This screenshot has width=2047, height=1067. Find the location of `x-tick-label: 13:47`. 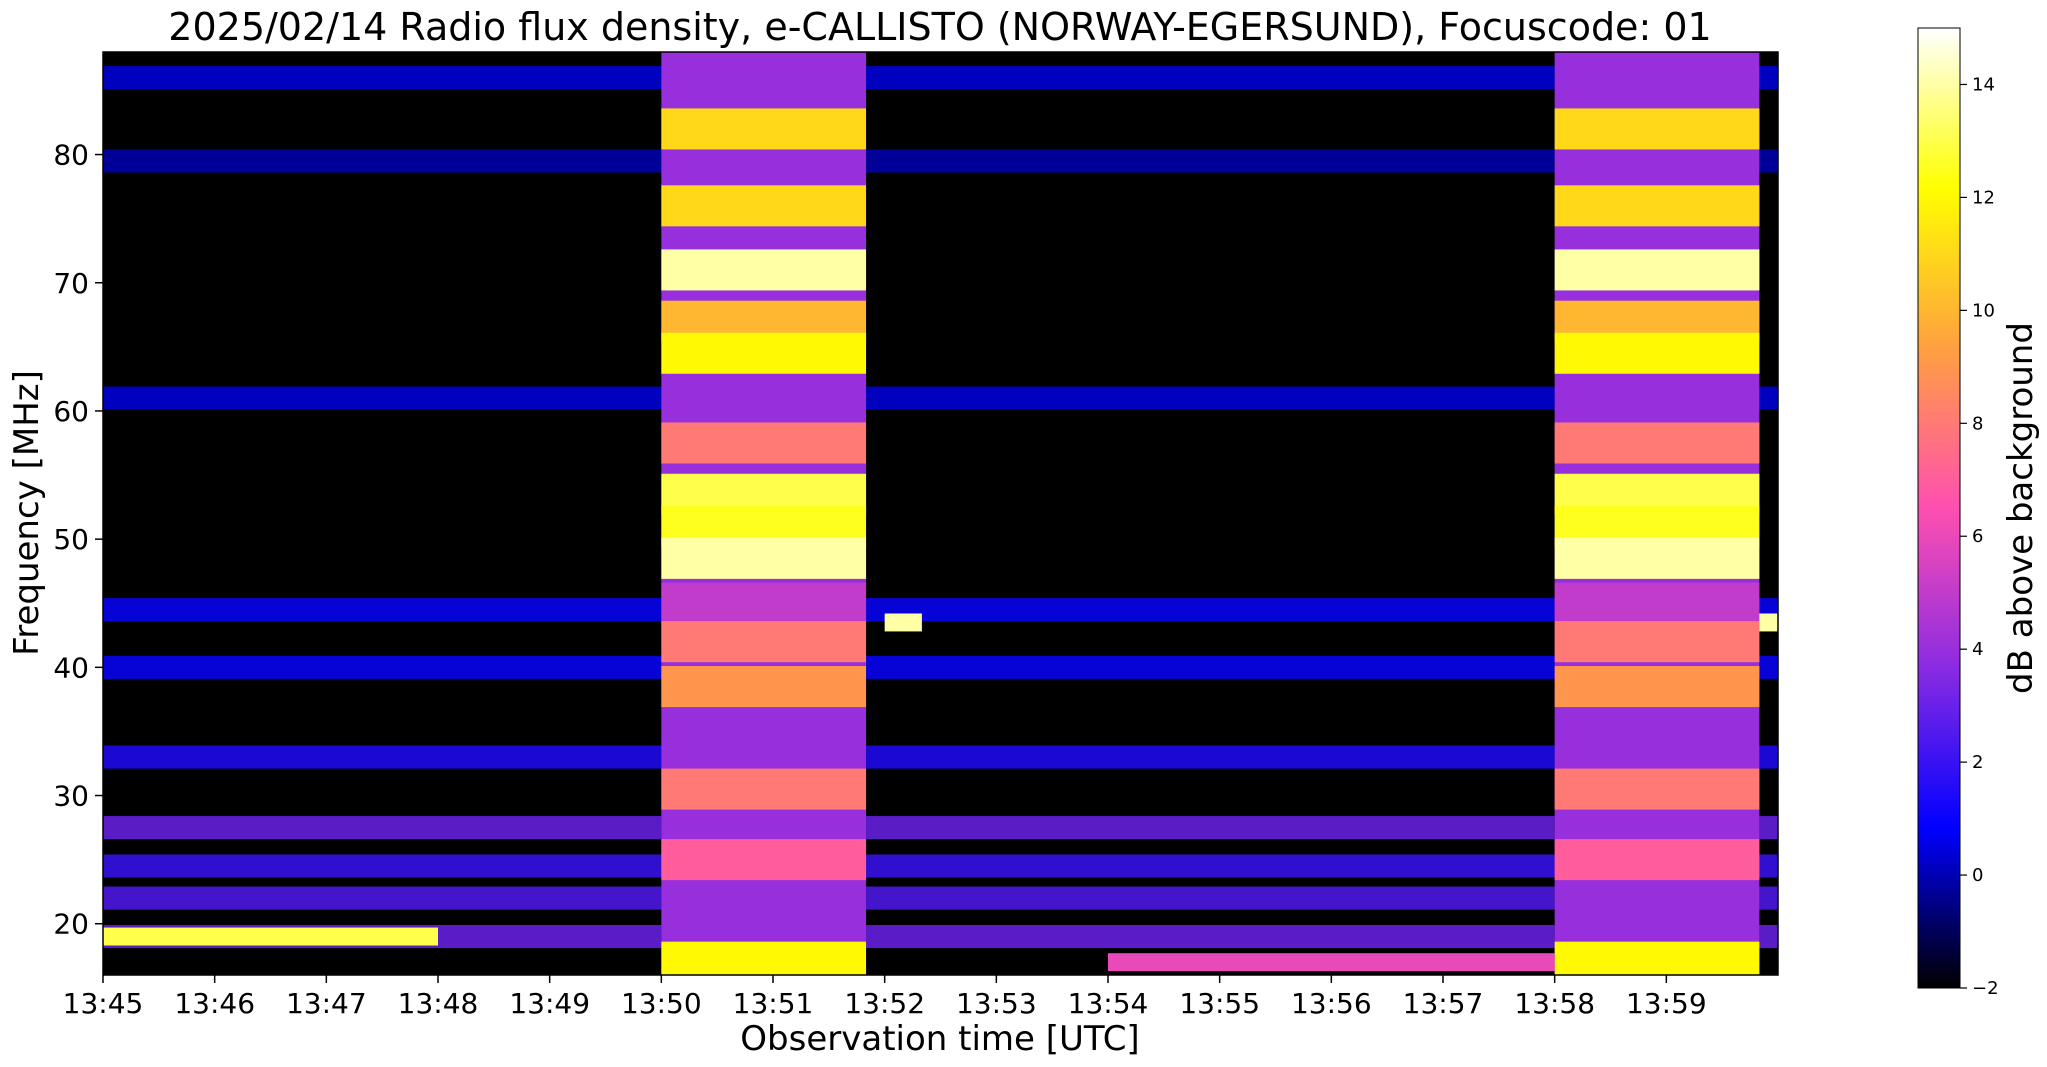

x-tick-label: 13:47 is located at coordinates (326, 1003).